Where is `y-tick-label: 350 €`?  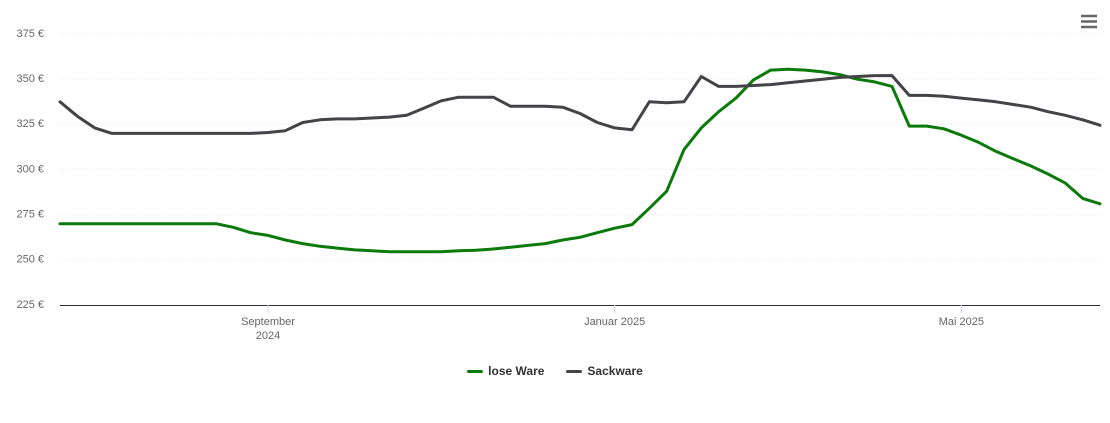 y-tick-label: 350 € is located at coordinates (30, 79).